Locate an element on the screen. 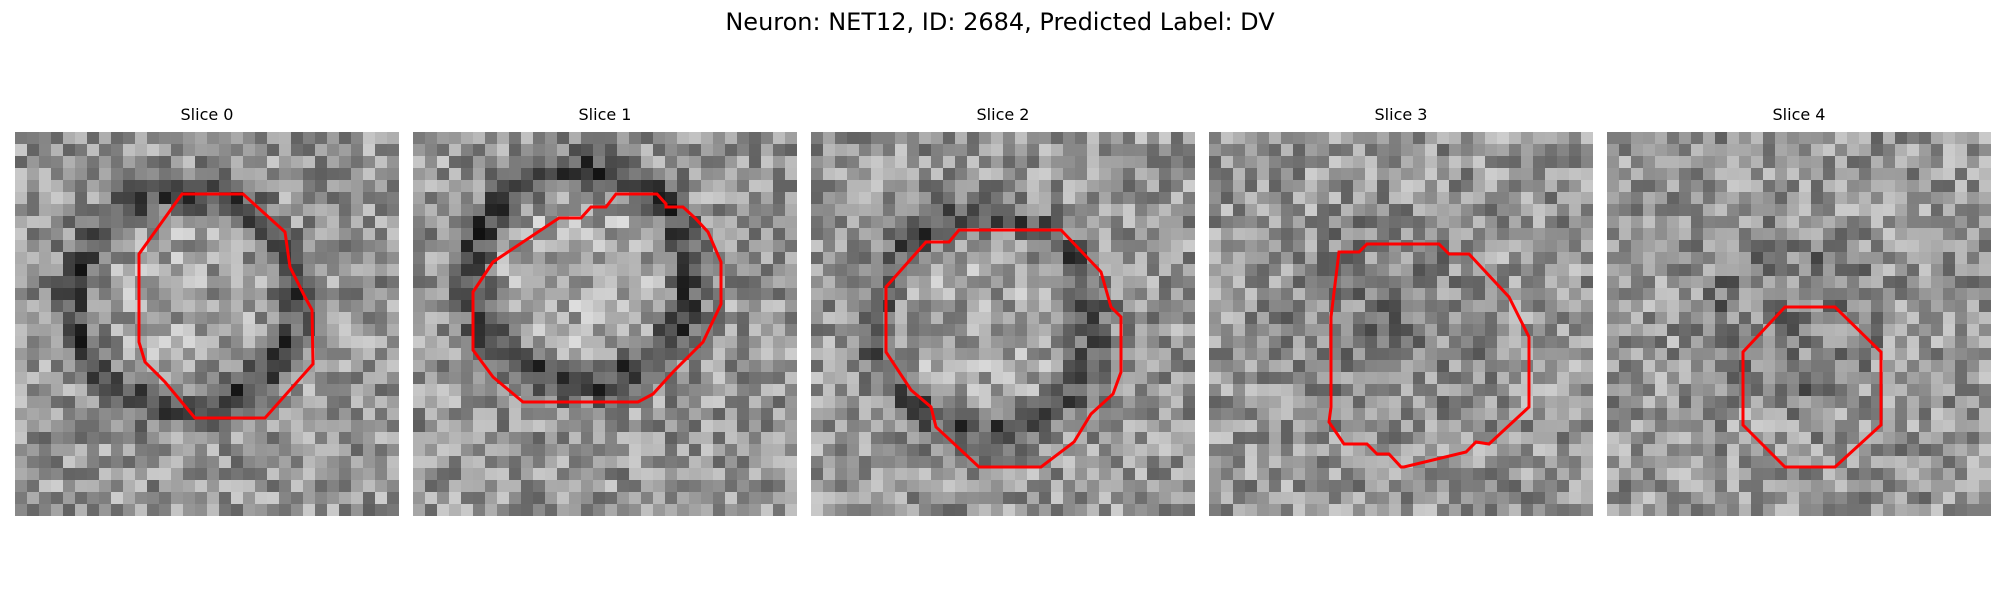 The height and width of the screenshot is (600, 2000). slice-title: Slice 0 is located at coordinates (207, 114).